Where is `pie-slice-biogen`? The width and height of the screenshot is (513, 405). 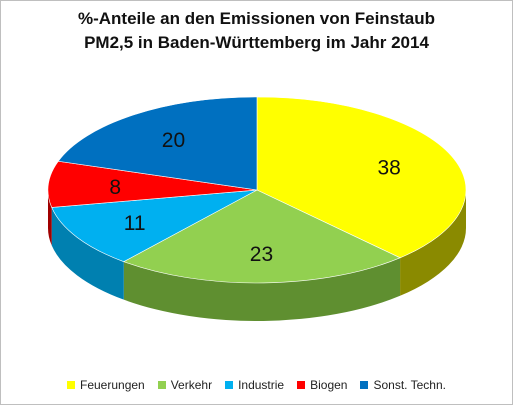
pie-slice-biogen is located at coordinates (152, 184).